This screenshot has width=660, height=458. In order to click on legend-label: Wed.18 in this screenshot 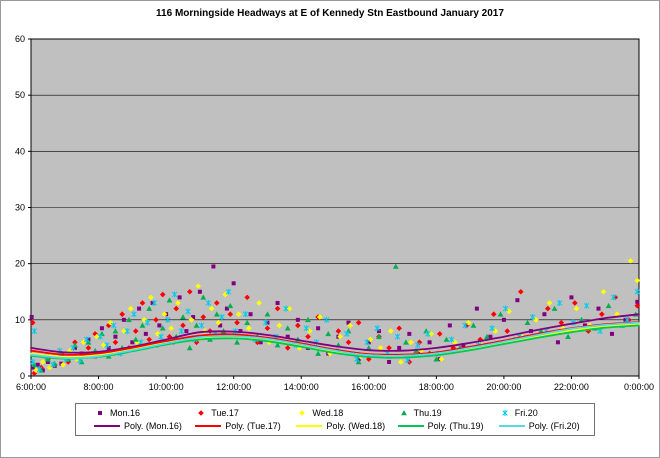, I will do `click(328, 413)`.